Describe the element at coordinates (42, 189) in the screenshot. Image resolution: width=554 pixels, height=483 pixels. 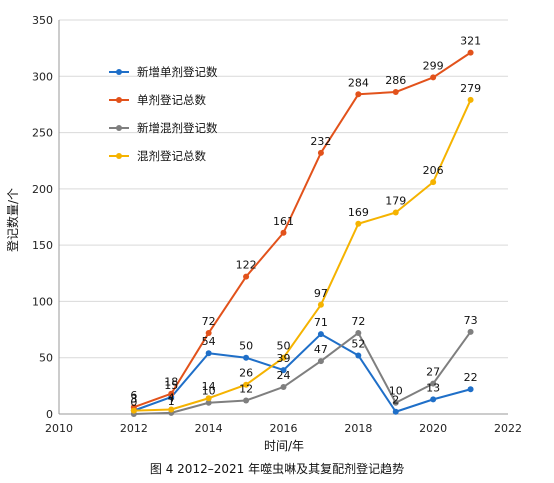
I see `y-tick-label: 200` at that location.